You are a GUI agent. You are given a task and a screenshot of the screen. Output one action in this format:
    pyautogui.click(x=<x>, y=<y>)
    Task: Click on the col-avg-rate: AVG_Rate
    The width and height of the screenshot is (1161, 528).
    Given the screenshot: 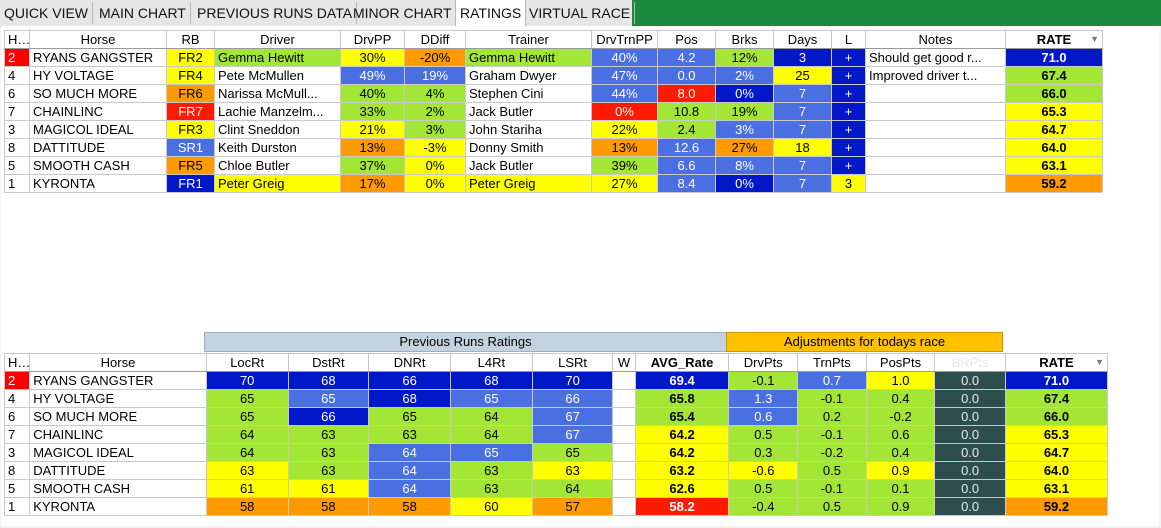 What is the action you would take?
    pyautogui.click(x=682, y=362)
    